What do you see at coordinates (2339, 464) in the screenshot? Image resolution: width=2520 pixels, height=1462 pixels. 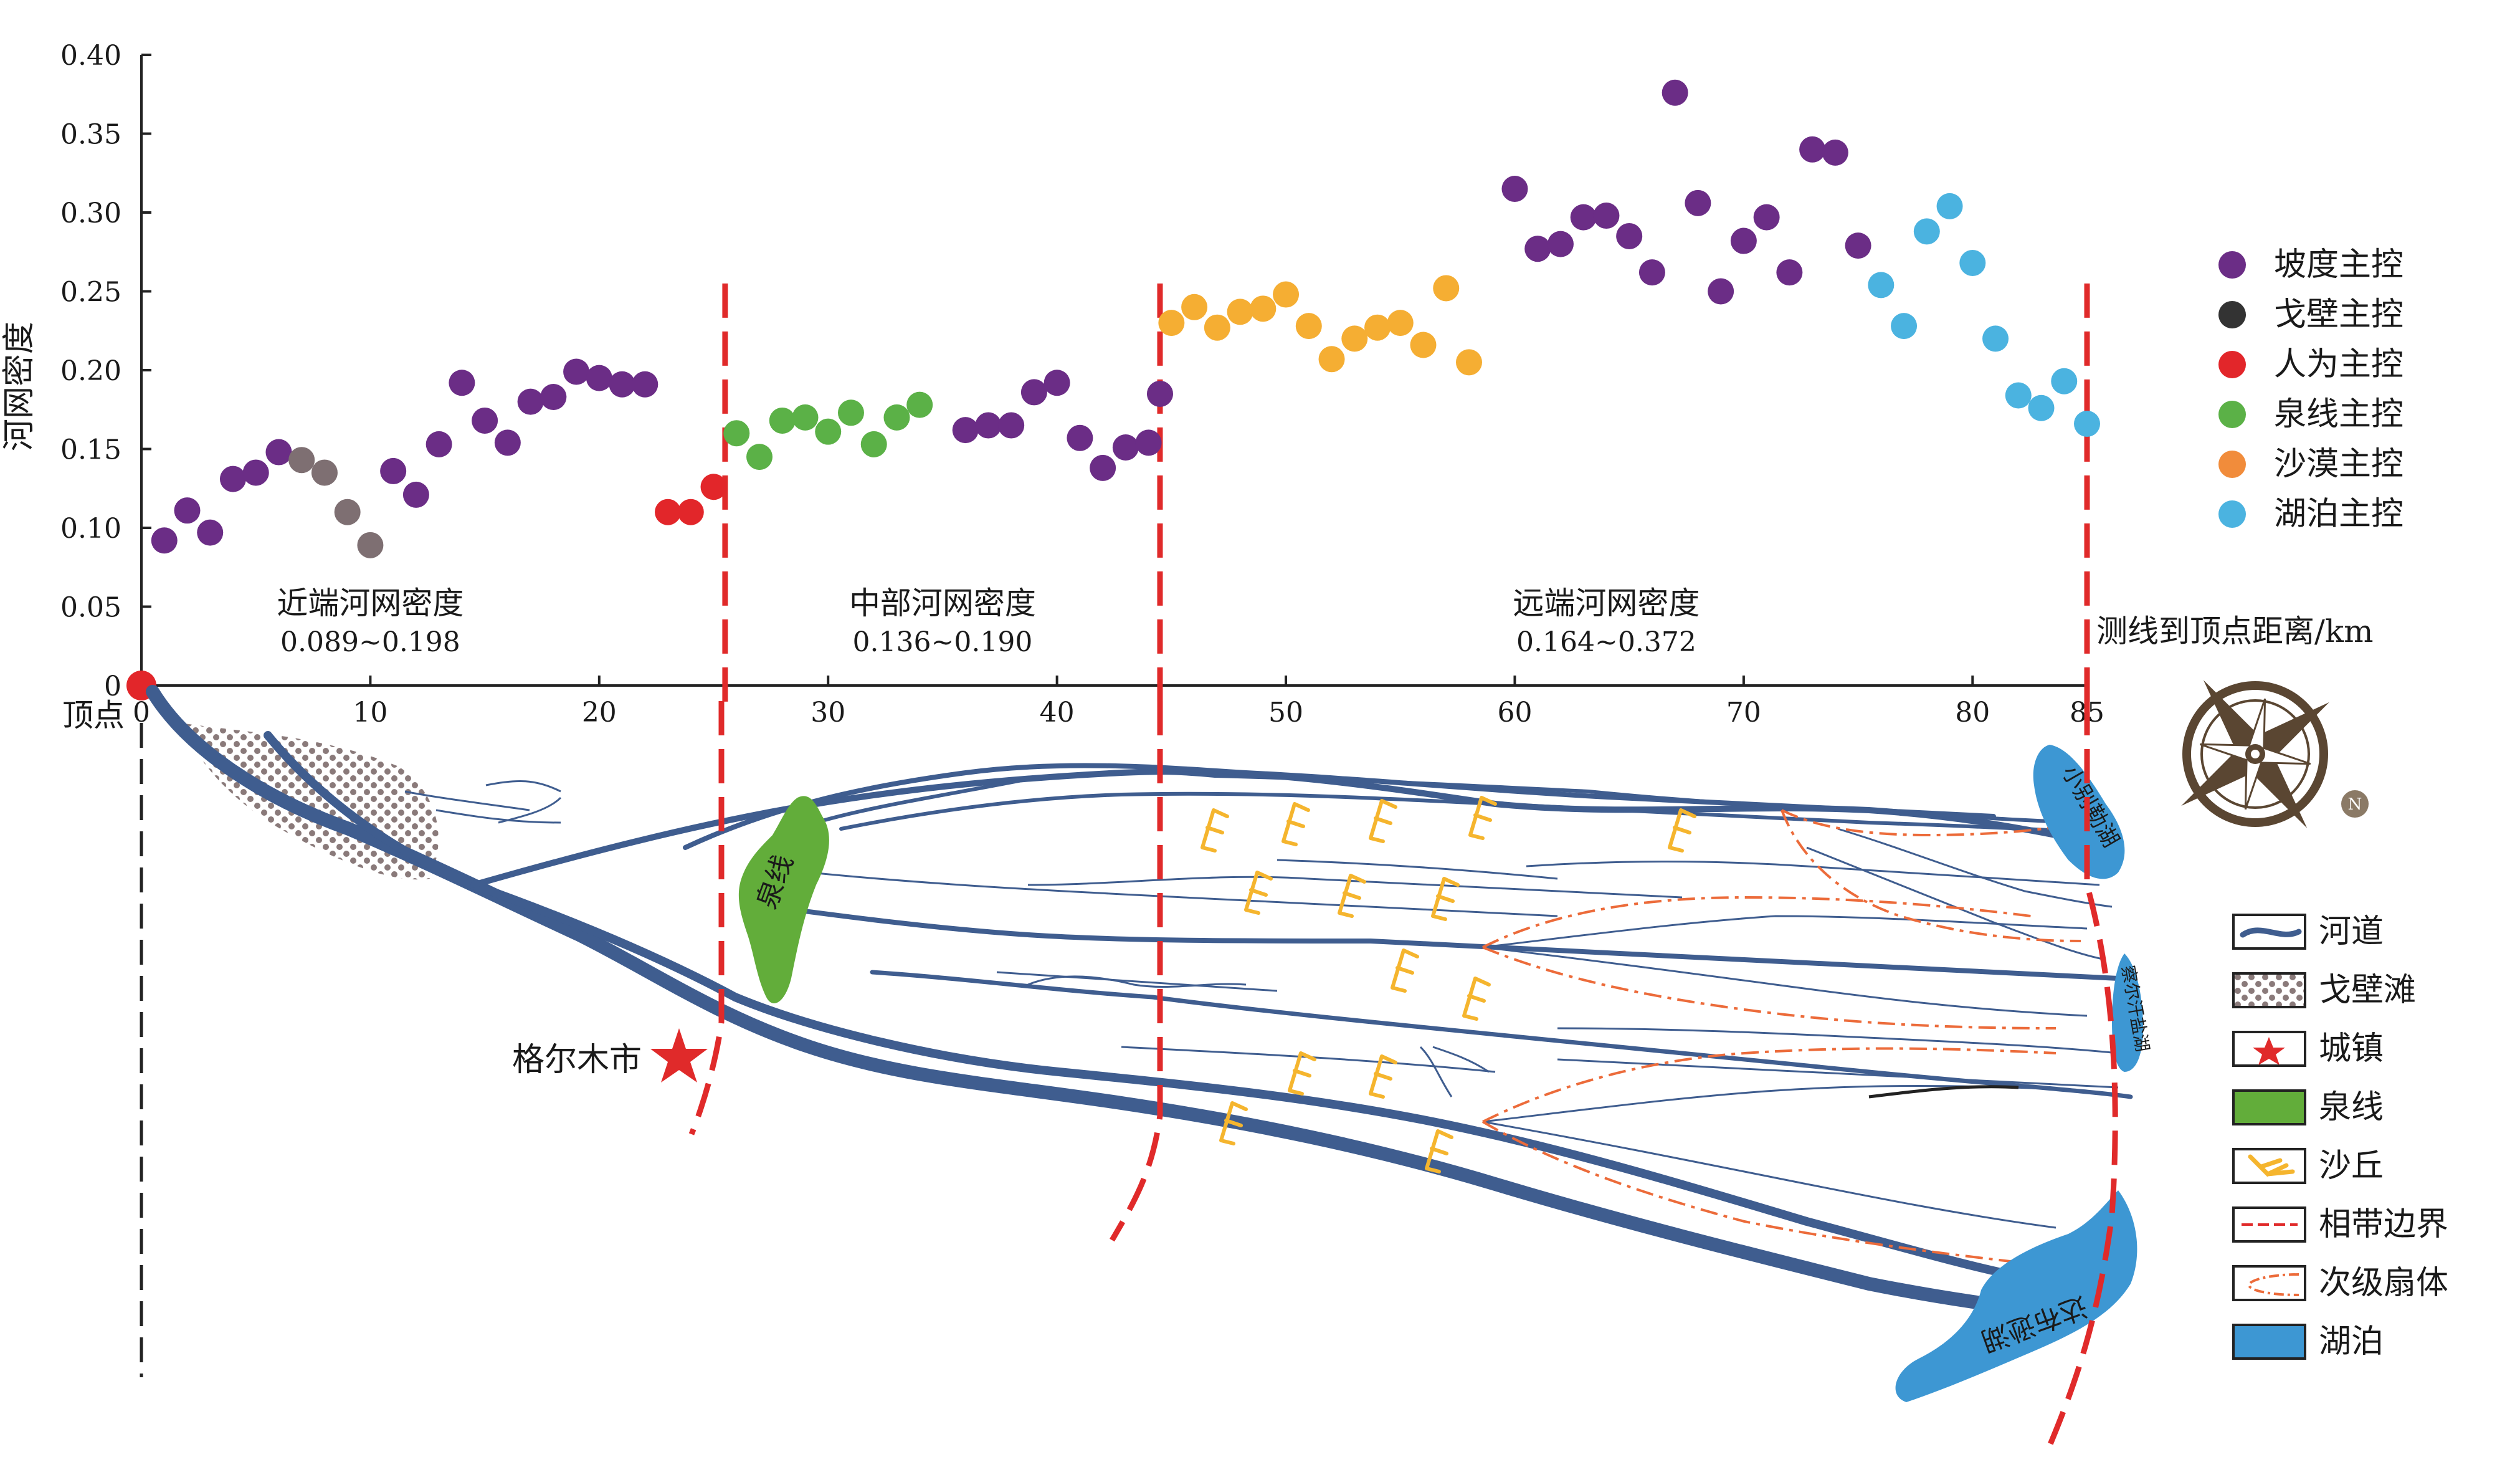 I see `legend-label-desert: 沙漠主控` at bounding box center [2339, 464].